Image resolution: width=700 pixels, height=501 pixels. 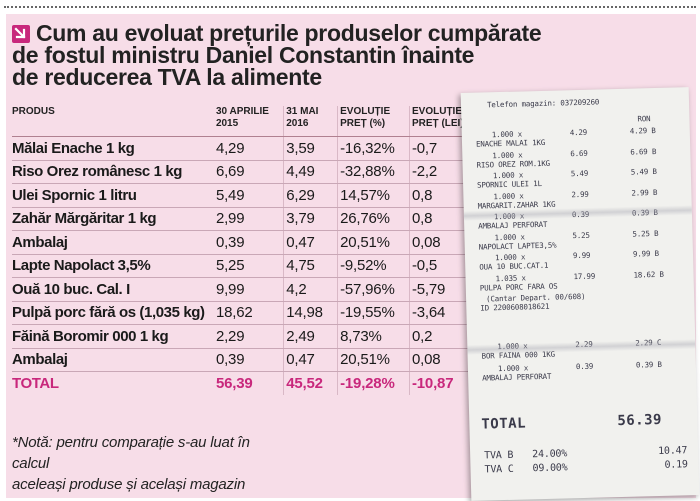 I want to click on product-name: TOTAL, so click(x=35, y=383).